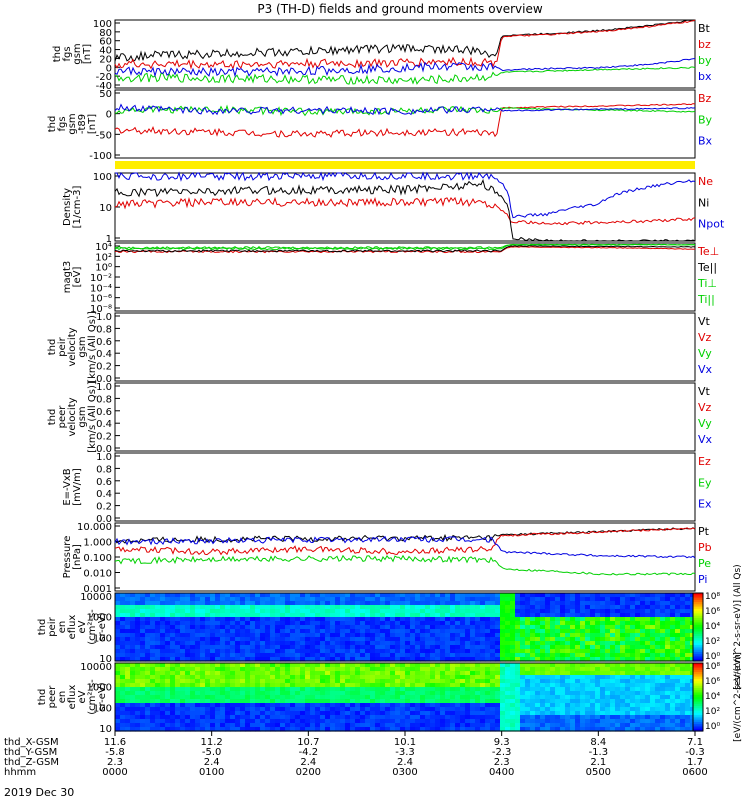  What do you see at coordinates (72, 627) in the screenshot?
I see `y-axis-label-line: eflux` at bounding box center [72, 627].